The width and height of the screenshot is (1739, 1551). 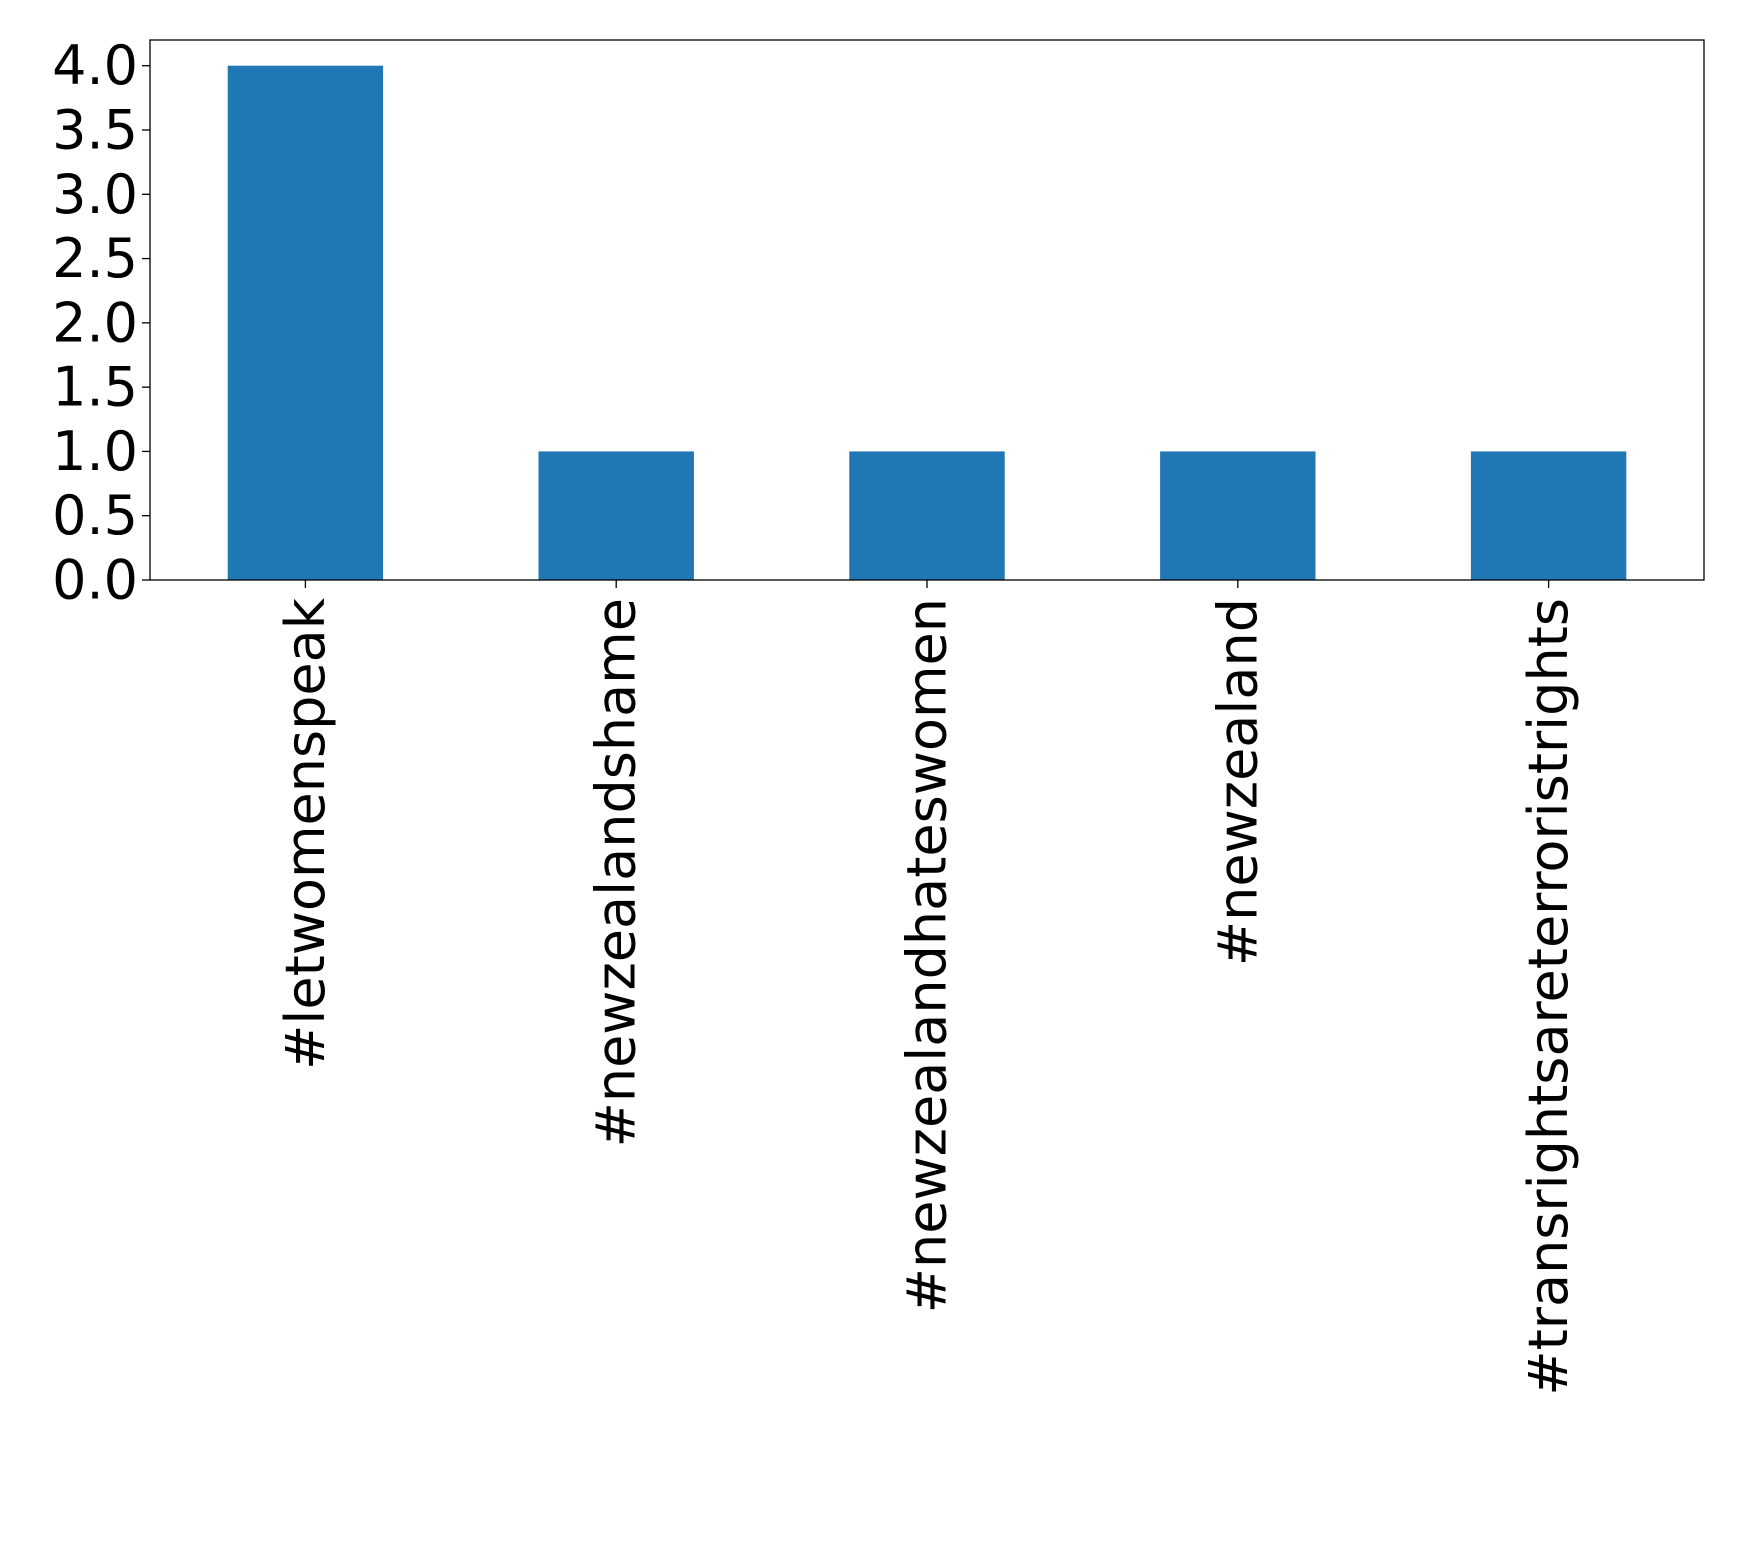 What do you see at coordinates (95, 322) in the screenshot?
I see `y-tick-label-4: 2.0` at bounding box center [95, 322].